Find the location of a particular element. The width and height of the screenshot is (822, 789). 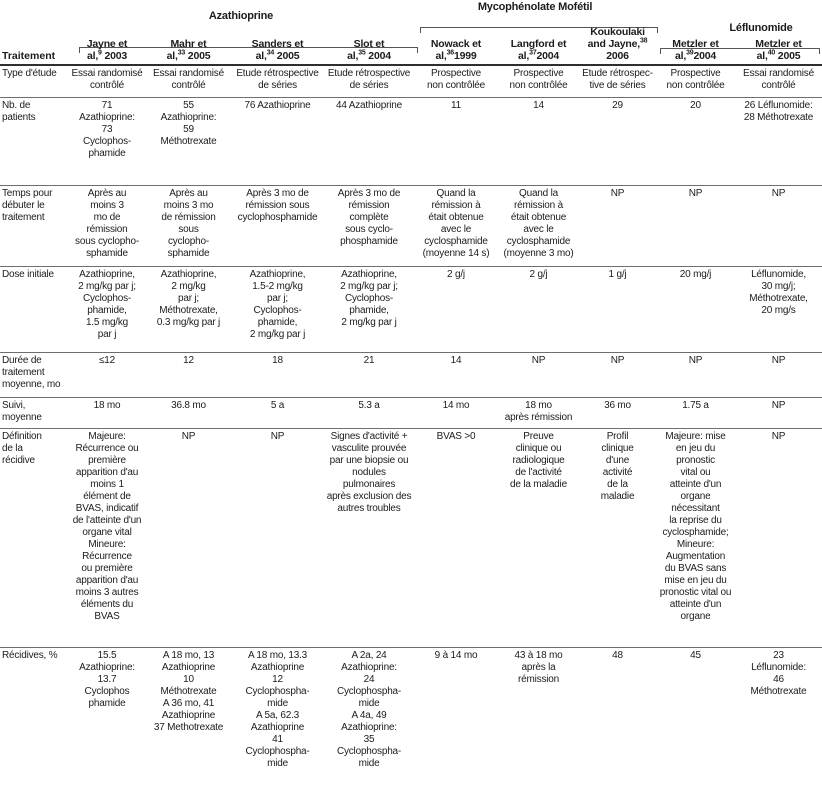

reference-superscript: 37 is located at coordinates (533, 53).